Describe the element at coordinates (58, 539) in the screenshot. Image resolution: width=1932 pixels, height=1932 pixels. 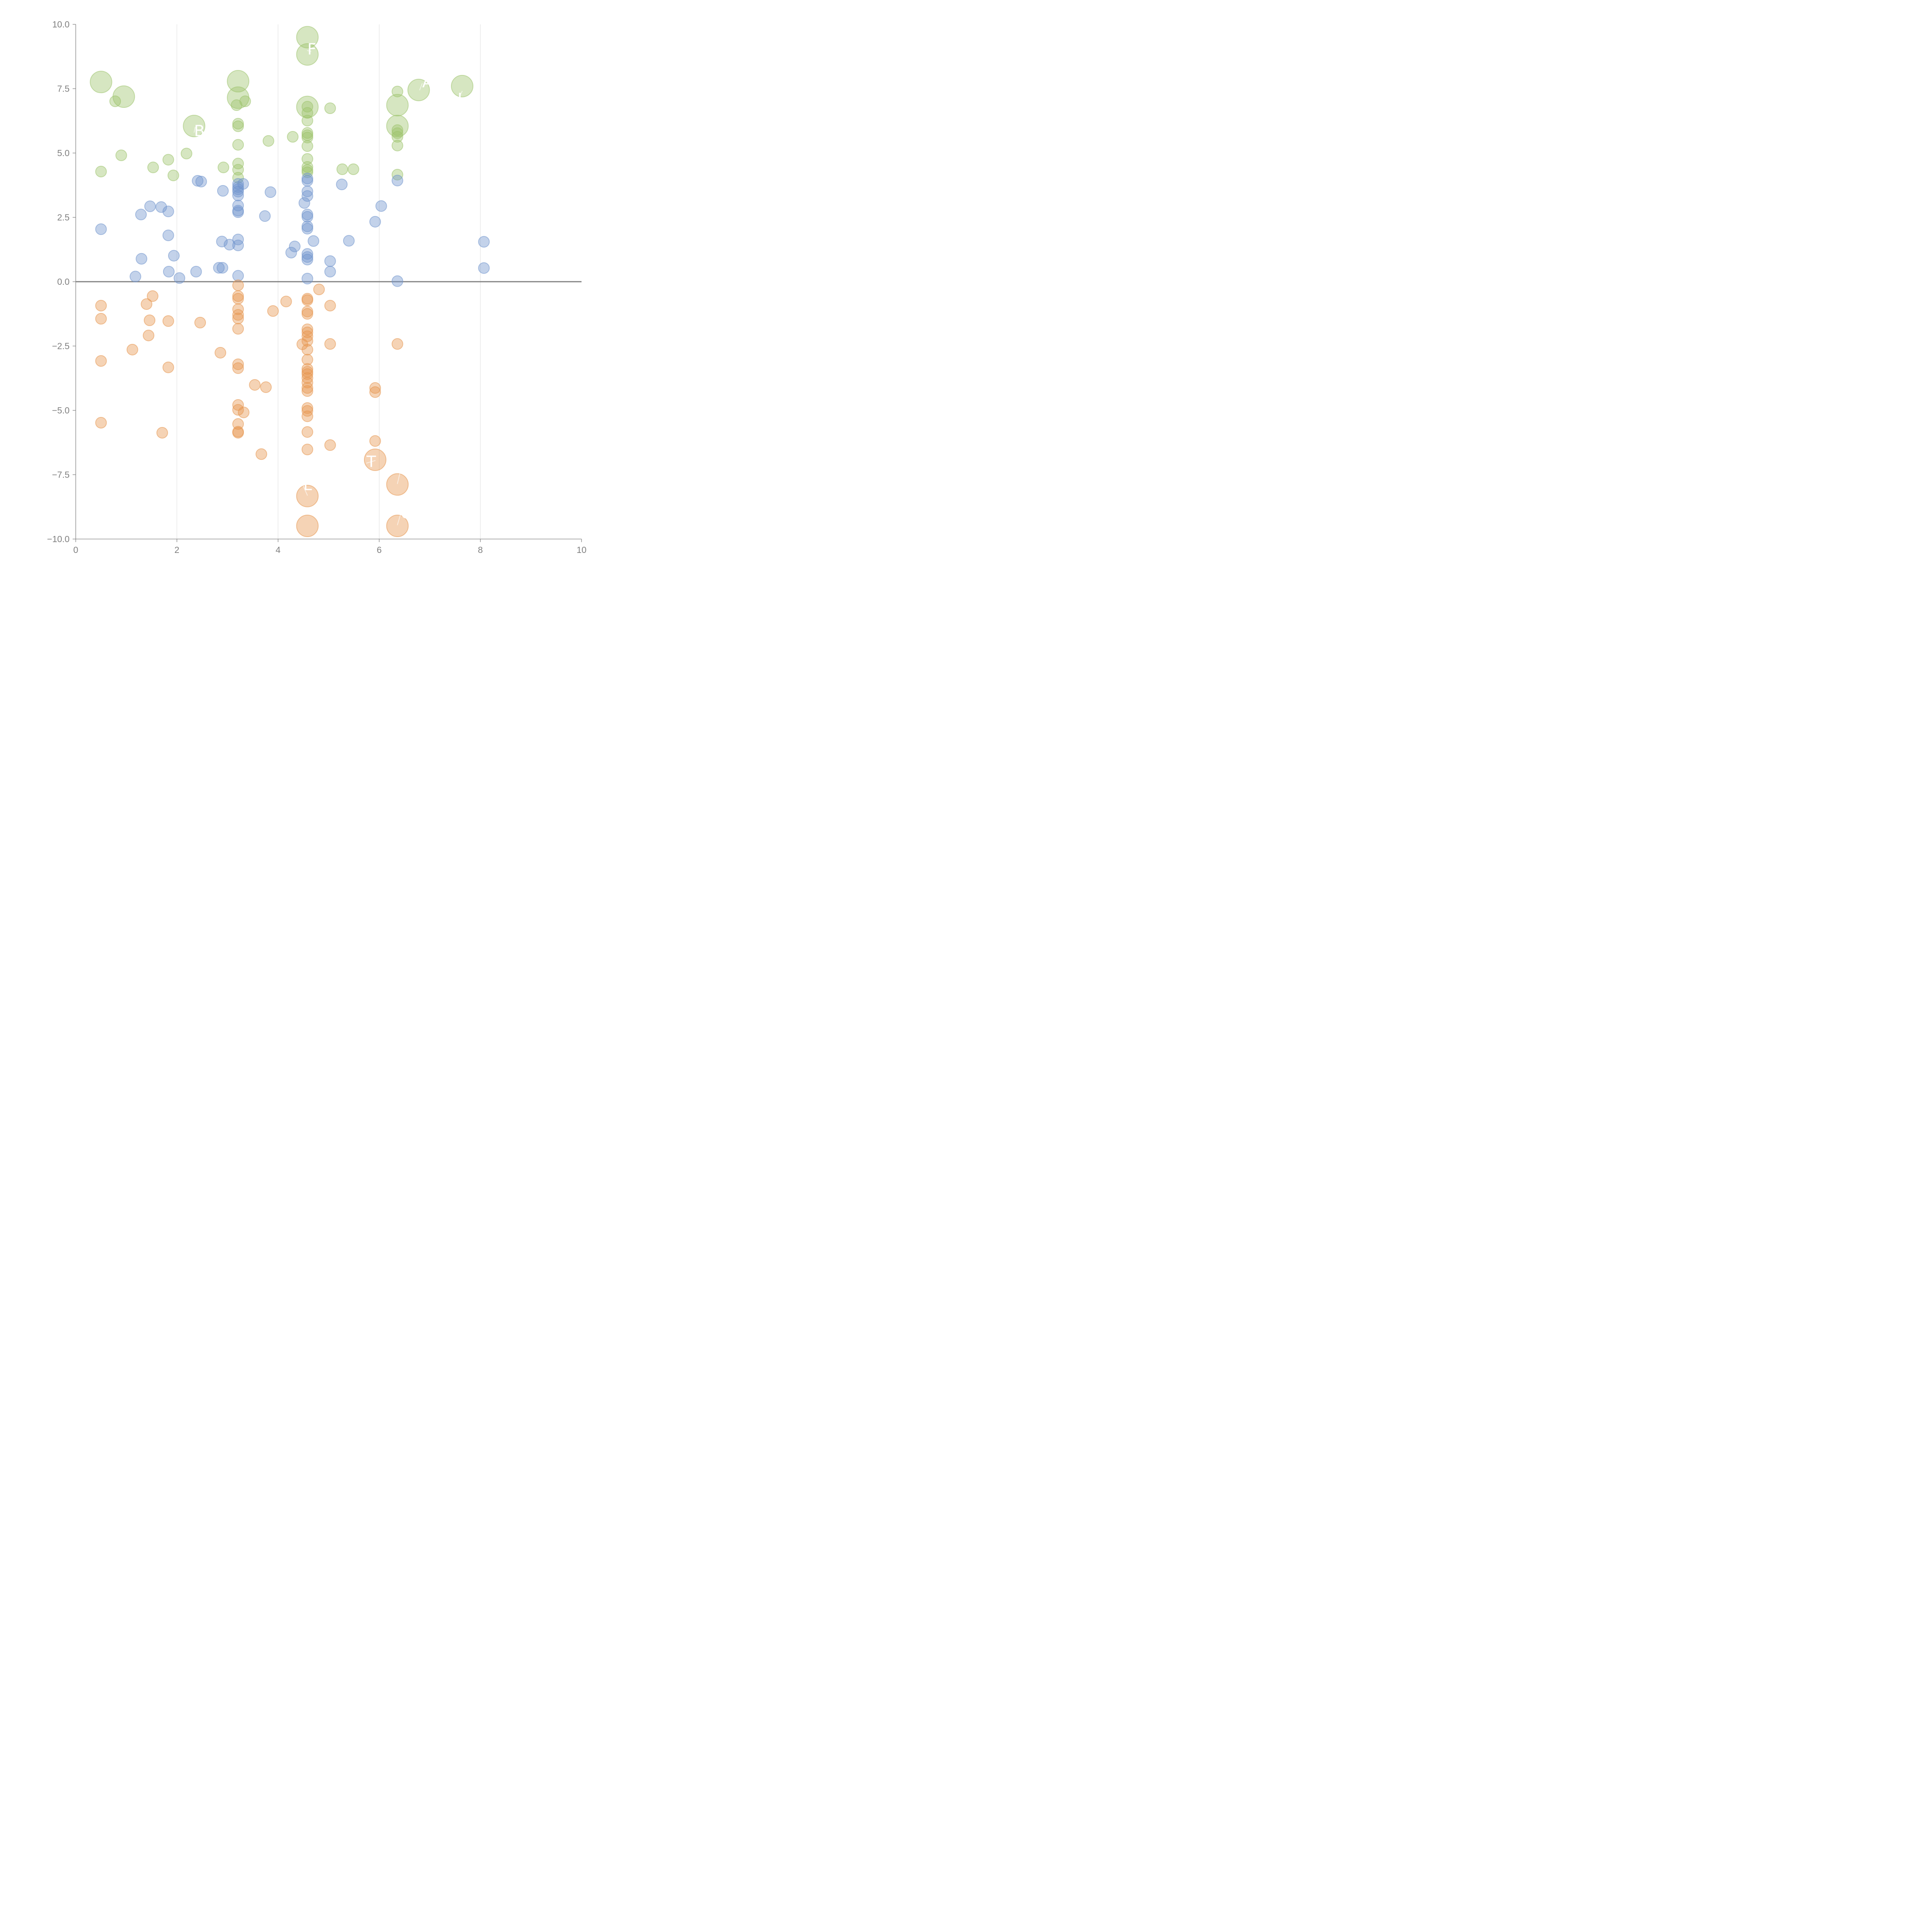
I see `y-tick-label: −10.0` at that location.